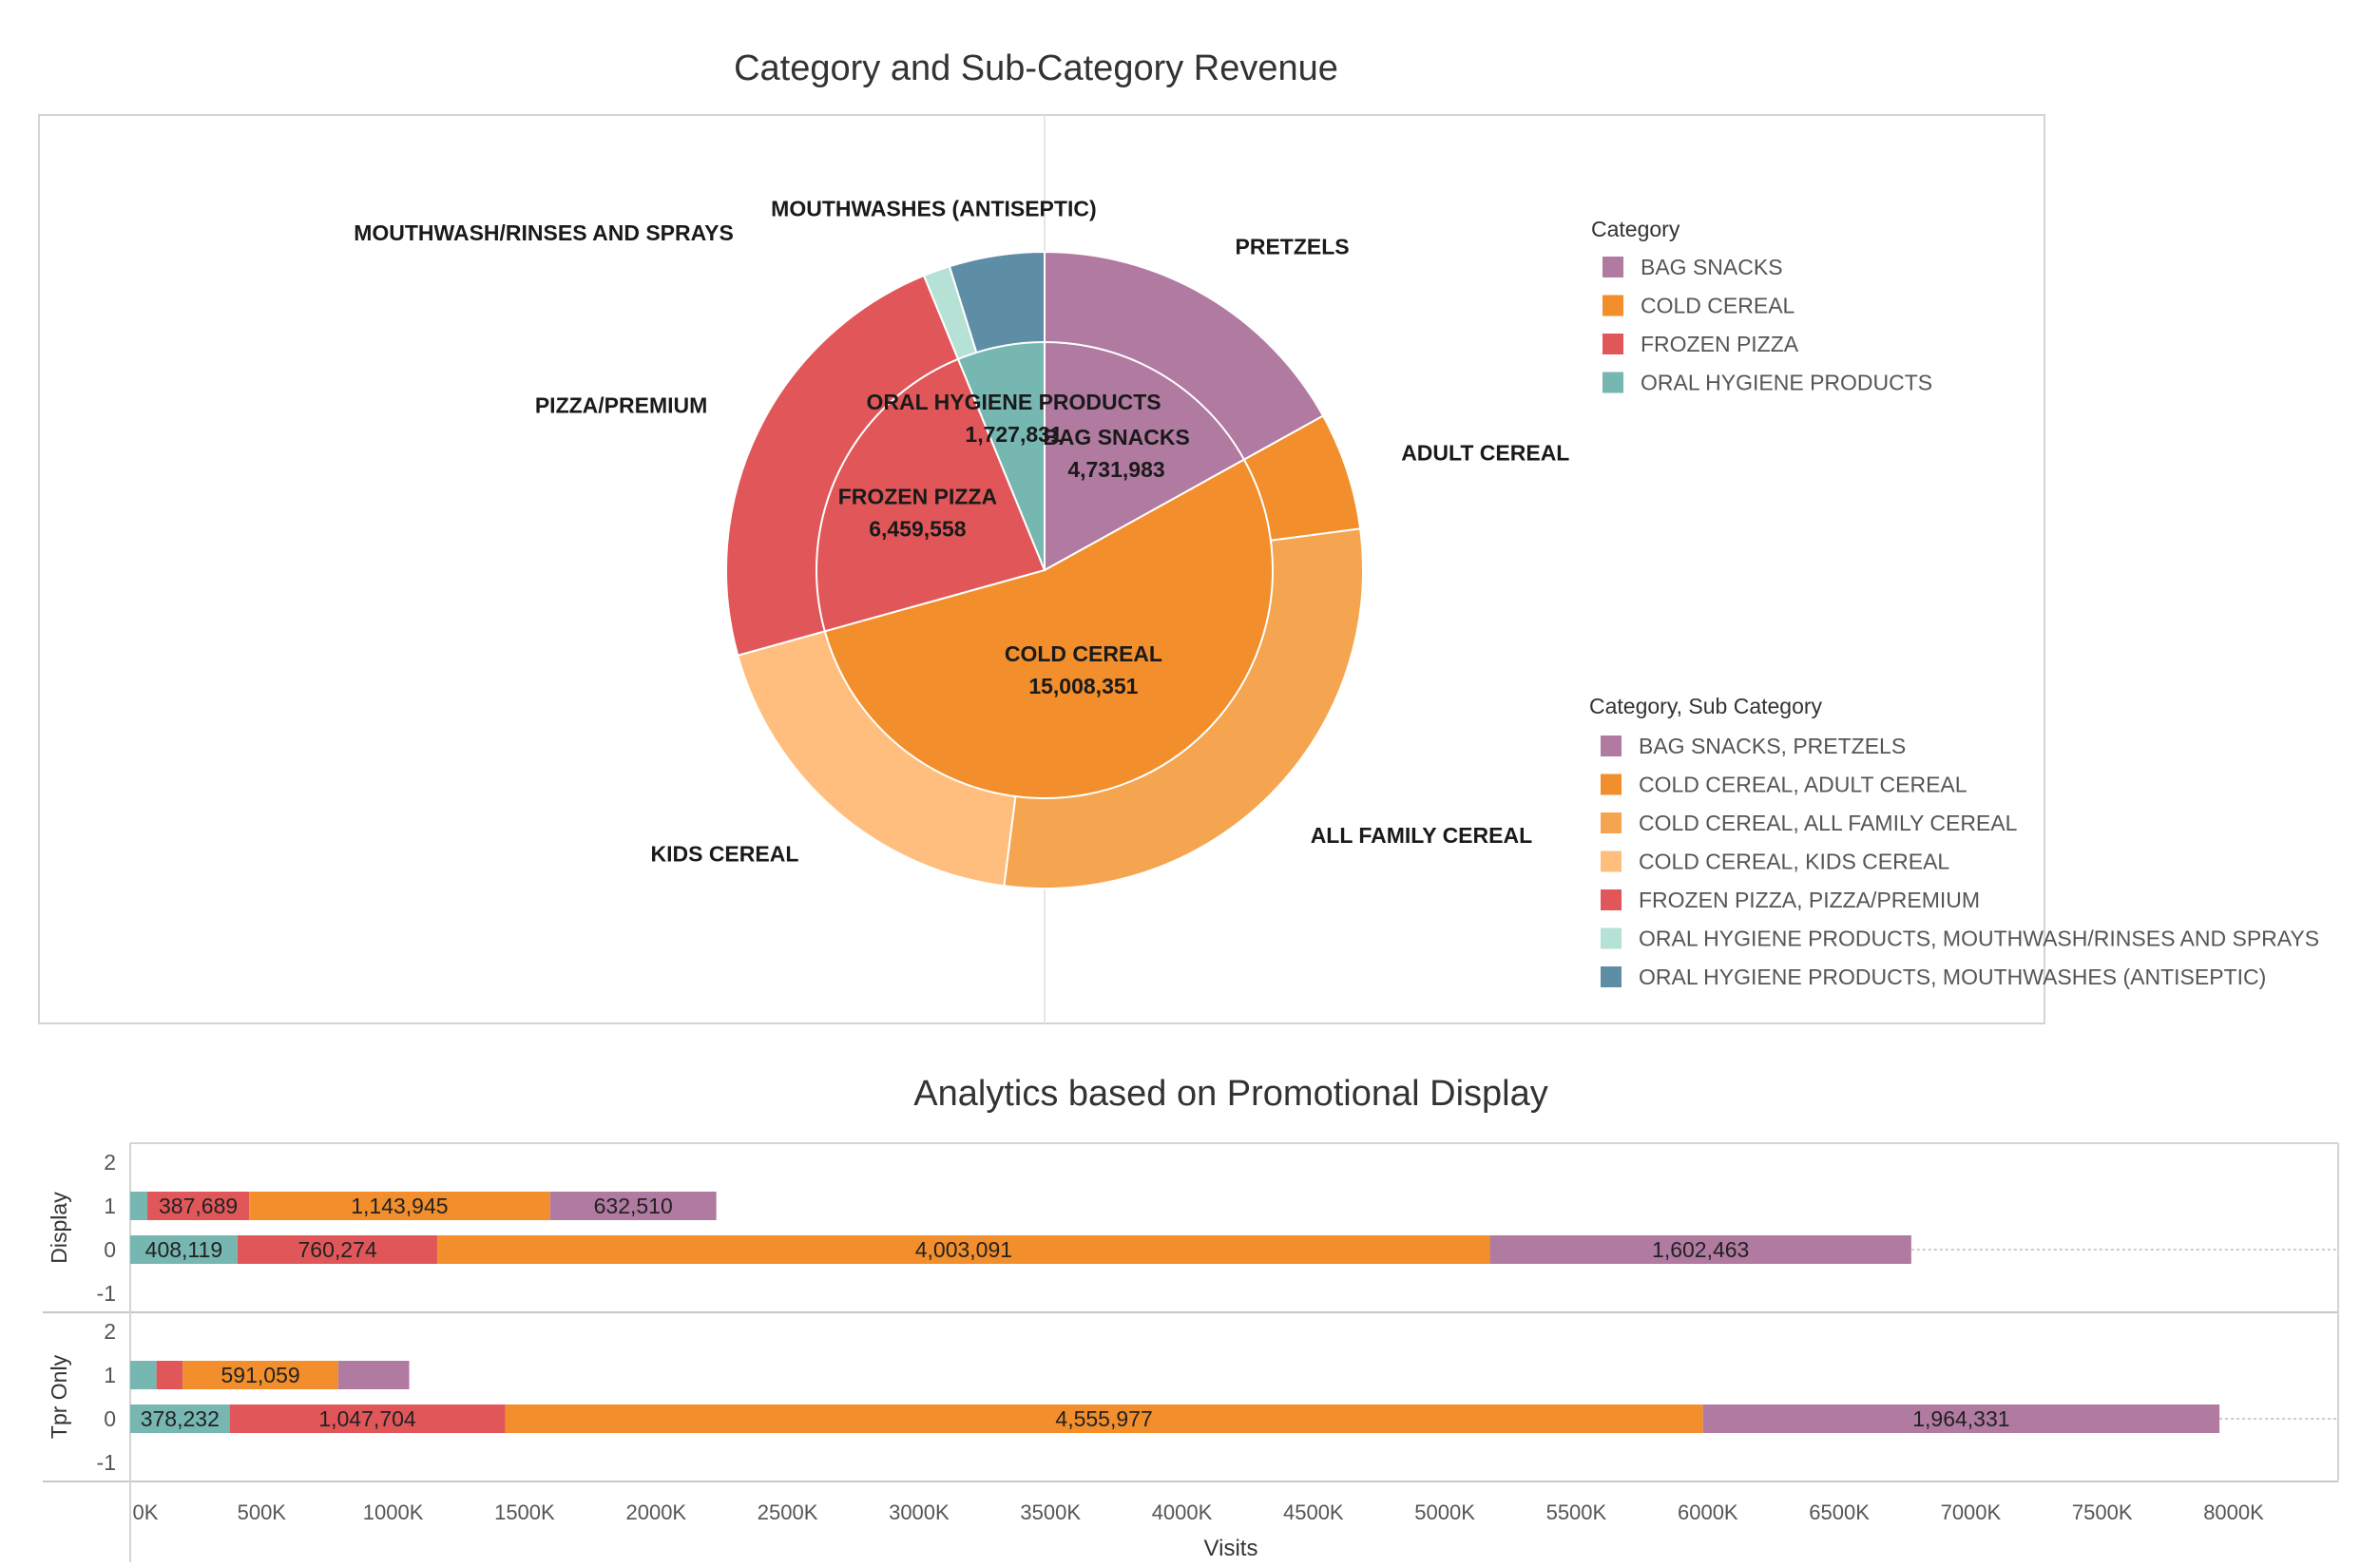 Image resolution: width=2380 pixels, height=1567 pixels. I want to click on outer-label-mouthwashes-antiseptic: MOUTHWASHES (ANTISEPTIC), so click(933, 208).